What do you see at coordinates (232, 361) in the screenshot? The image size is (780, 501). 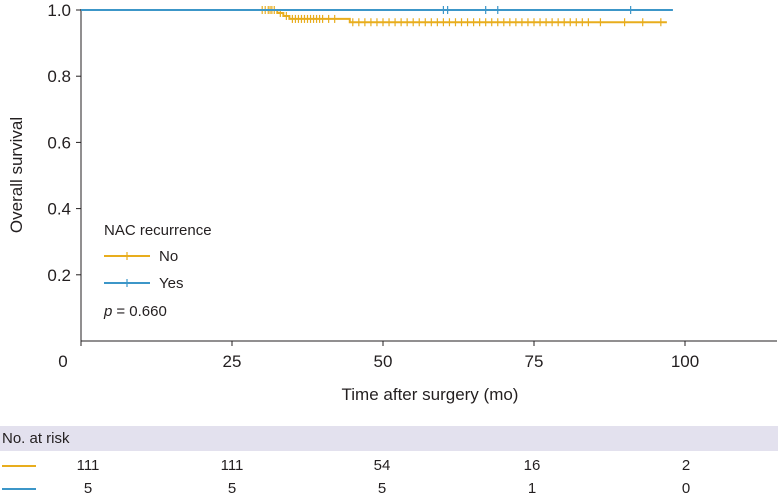 I see `x-tick-label: 25` at bounding box center [232, 361].